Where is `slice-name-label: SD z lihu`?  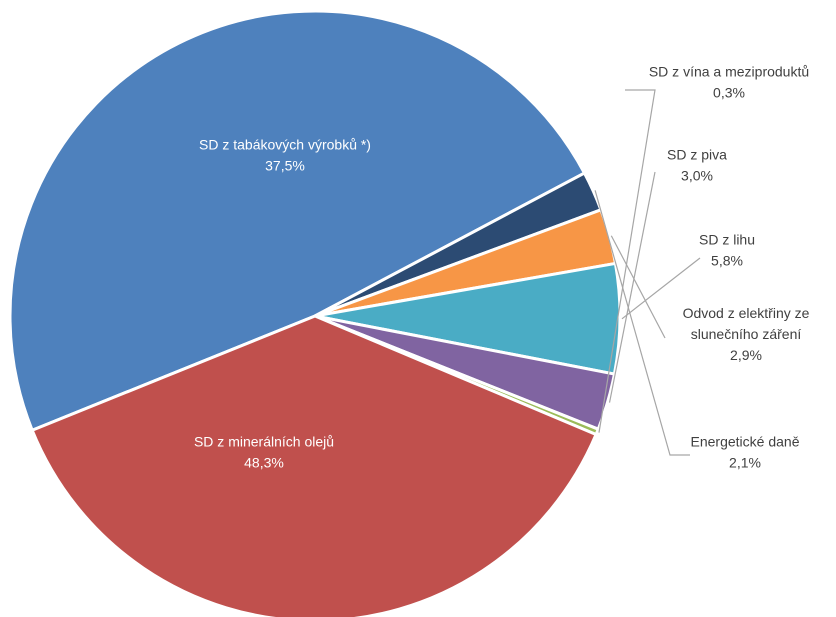
slice-name-label: SD z lihu is located at coordinates (727, 240).